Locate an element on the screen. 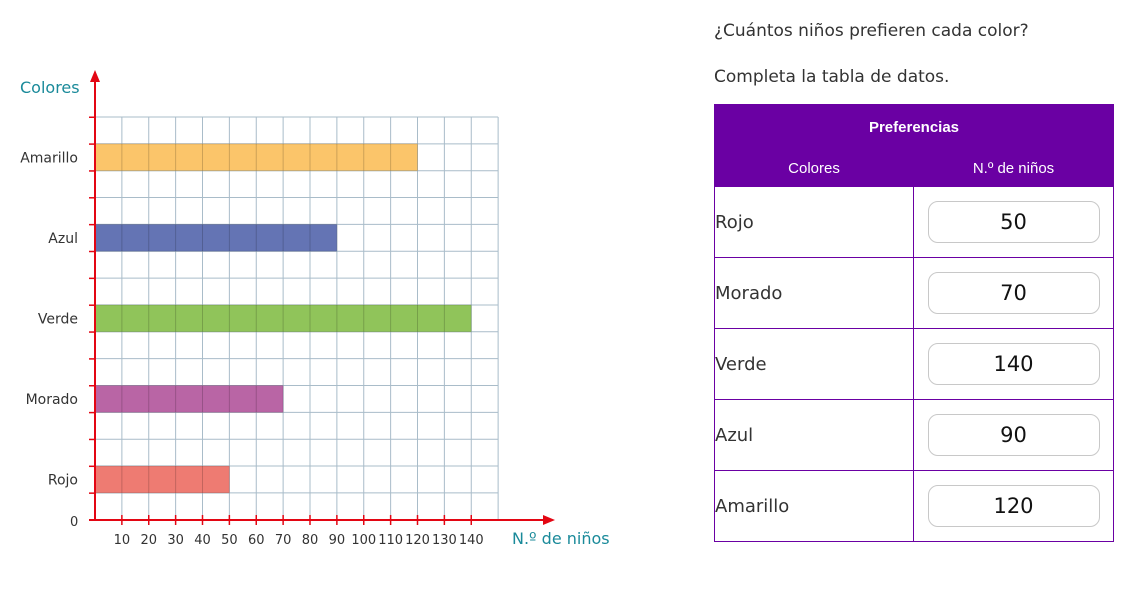  x-tick-label: 10 is located at coordinates (122, 540).